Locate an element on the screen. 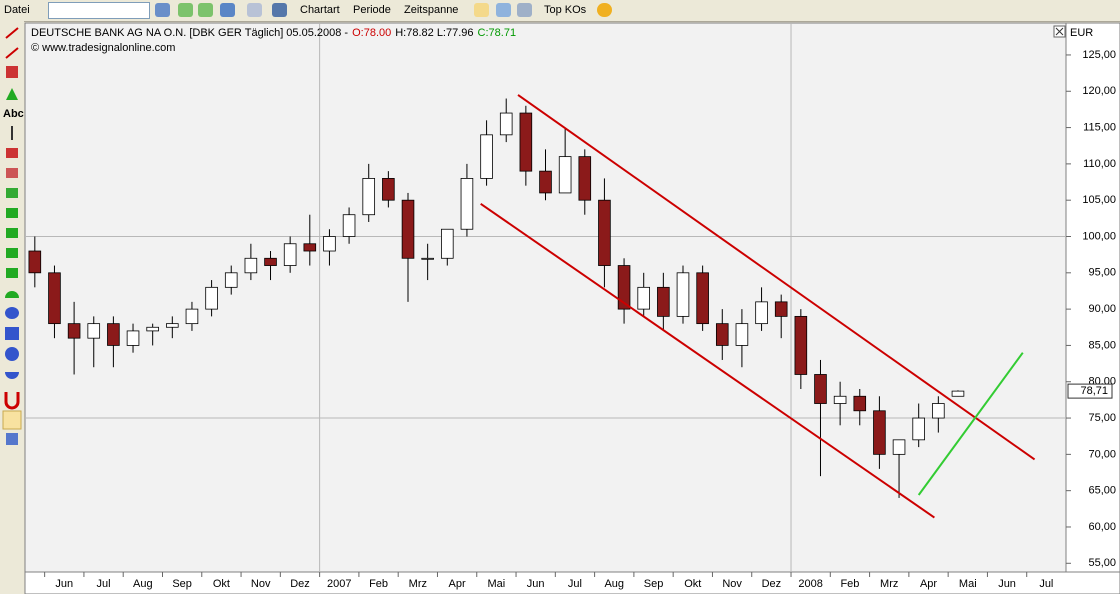 The image size is (1120, 594). tool-magnet is located at coordinates (12, 401).